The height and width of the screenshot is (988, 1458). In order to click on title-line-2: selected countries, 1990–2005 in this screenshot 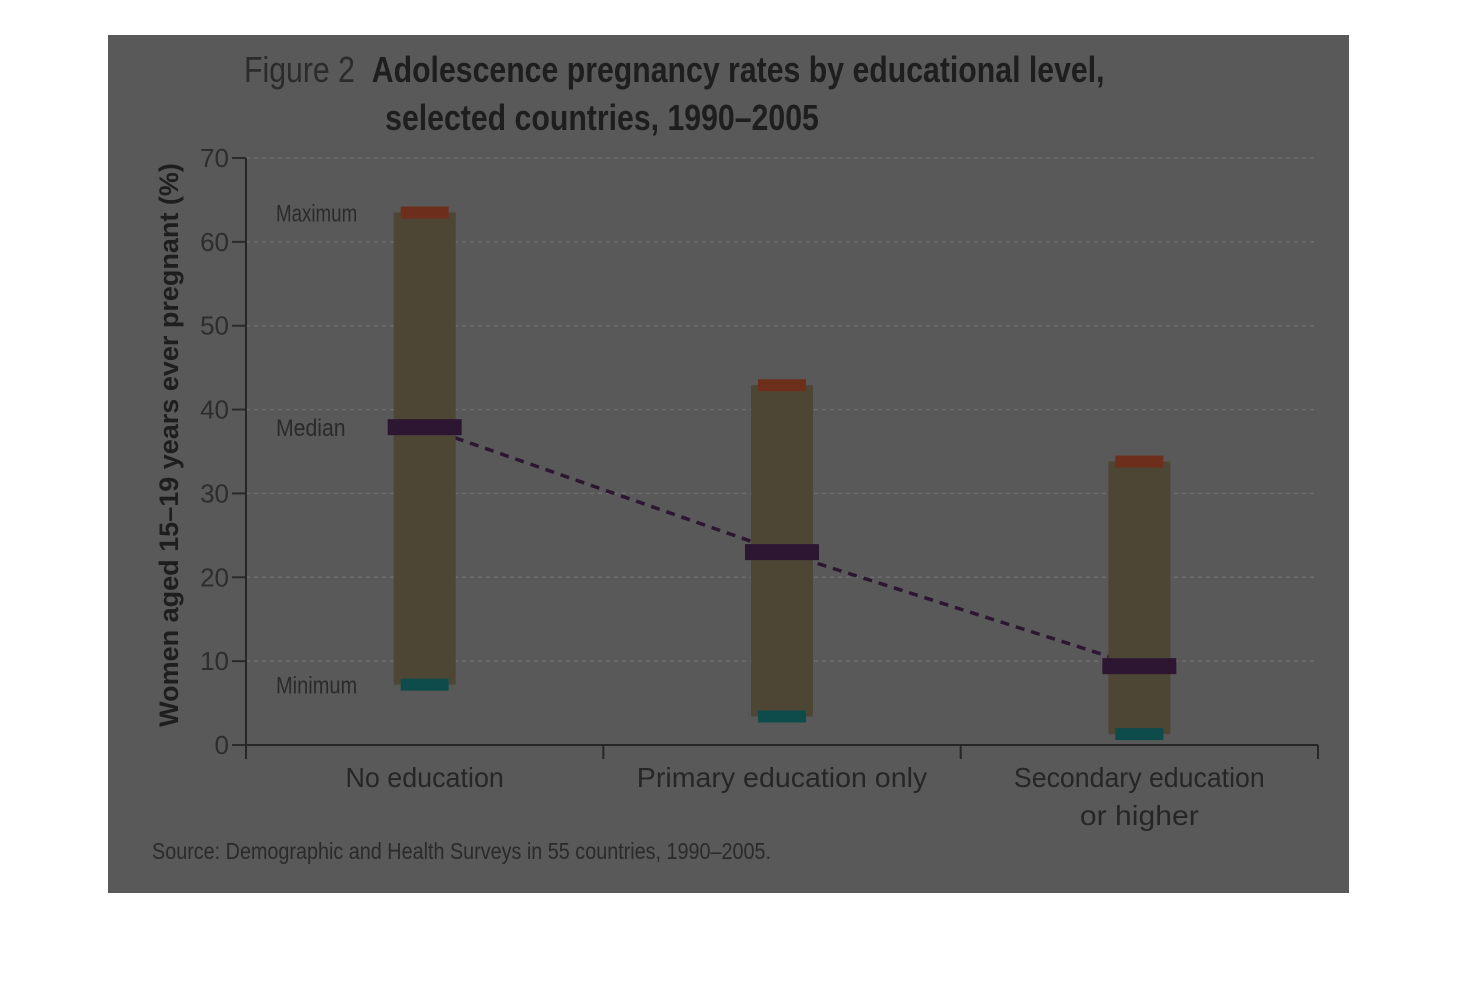, I will do `click(602, 117)`.